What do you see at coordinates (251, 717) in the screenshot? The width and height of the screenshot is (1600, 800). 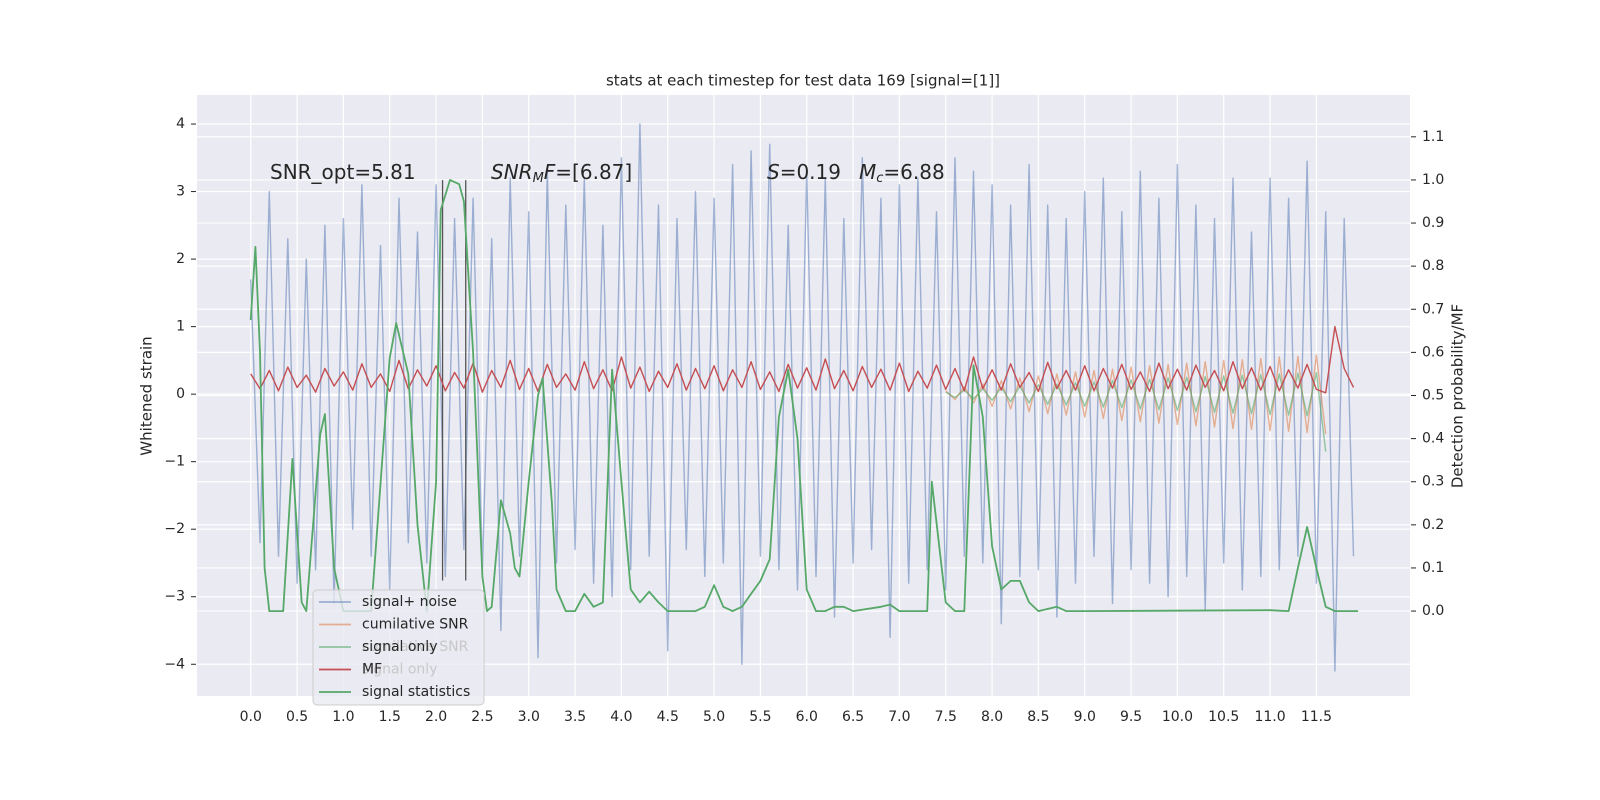 I see `x-tick-label: 0.0` at bounding box center [251, 717].